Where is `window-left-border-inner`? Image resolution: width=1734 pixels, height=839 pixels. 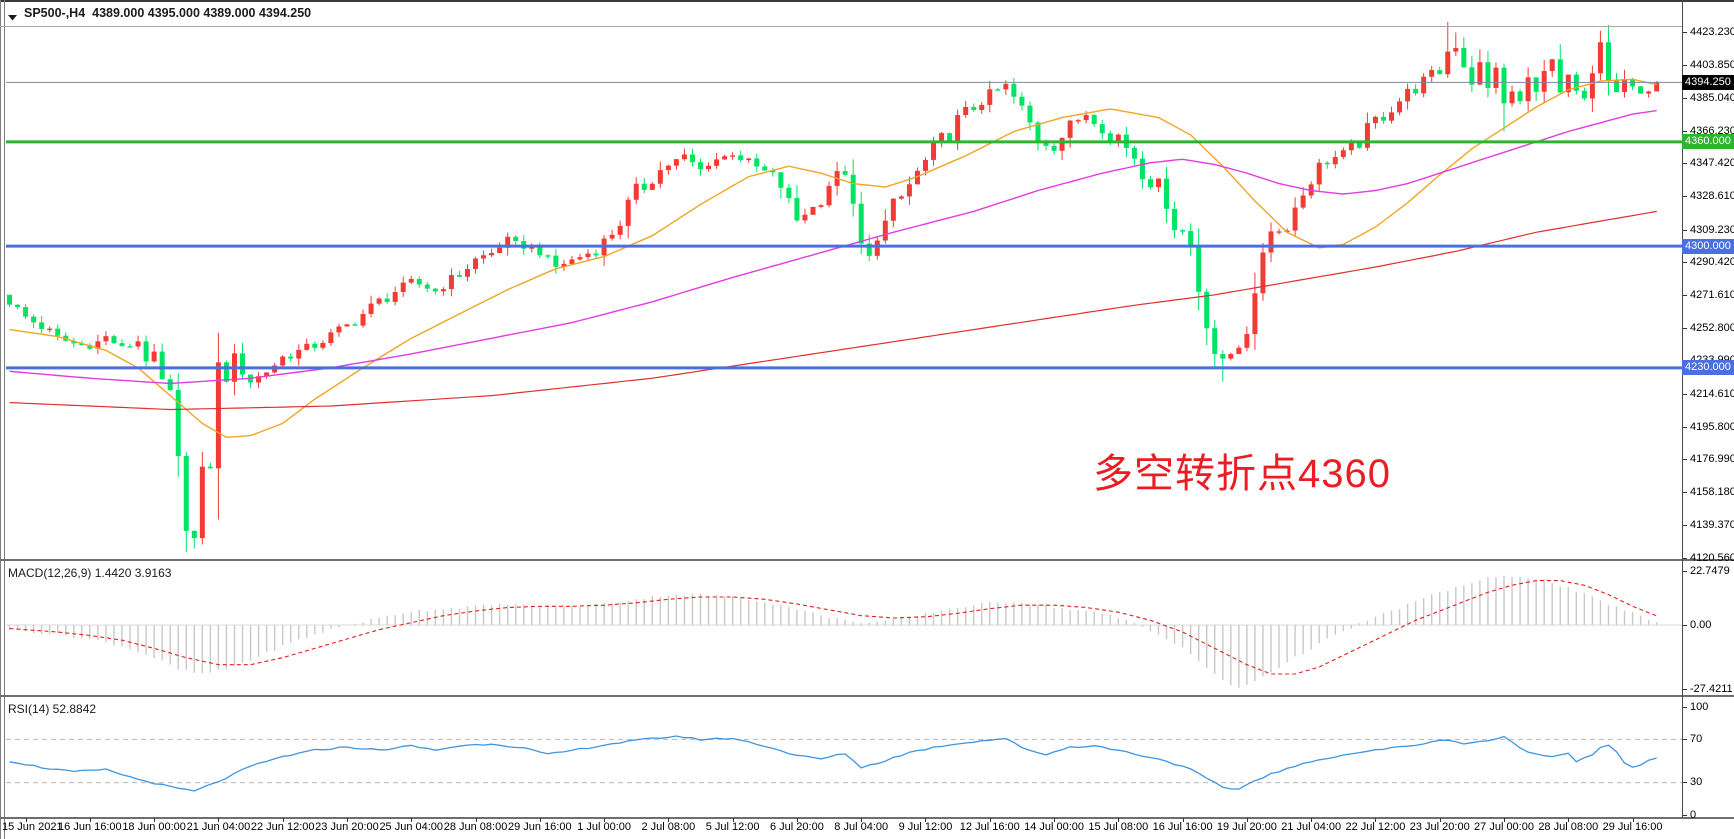
window-left-border-inner is located at coordinates (4, 419).